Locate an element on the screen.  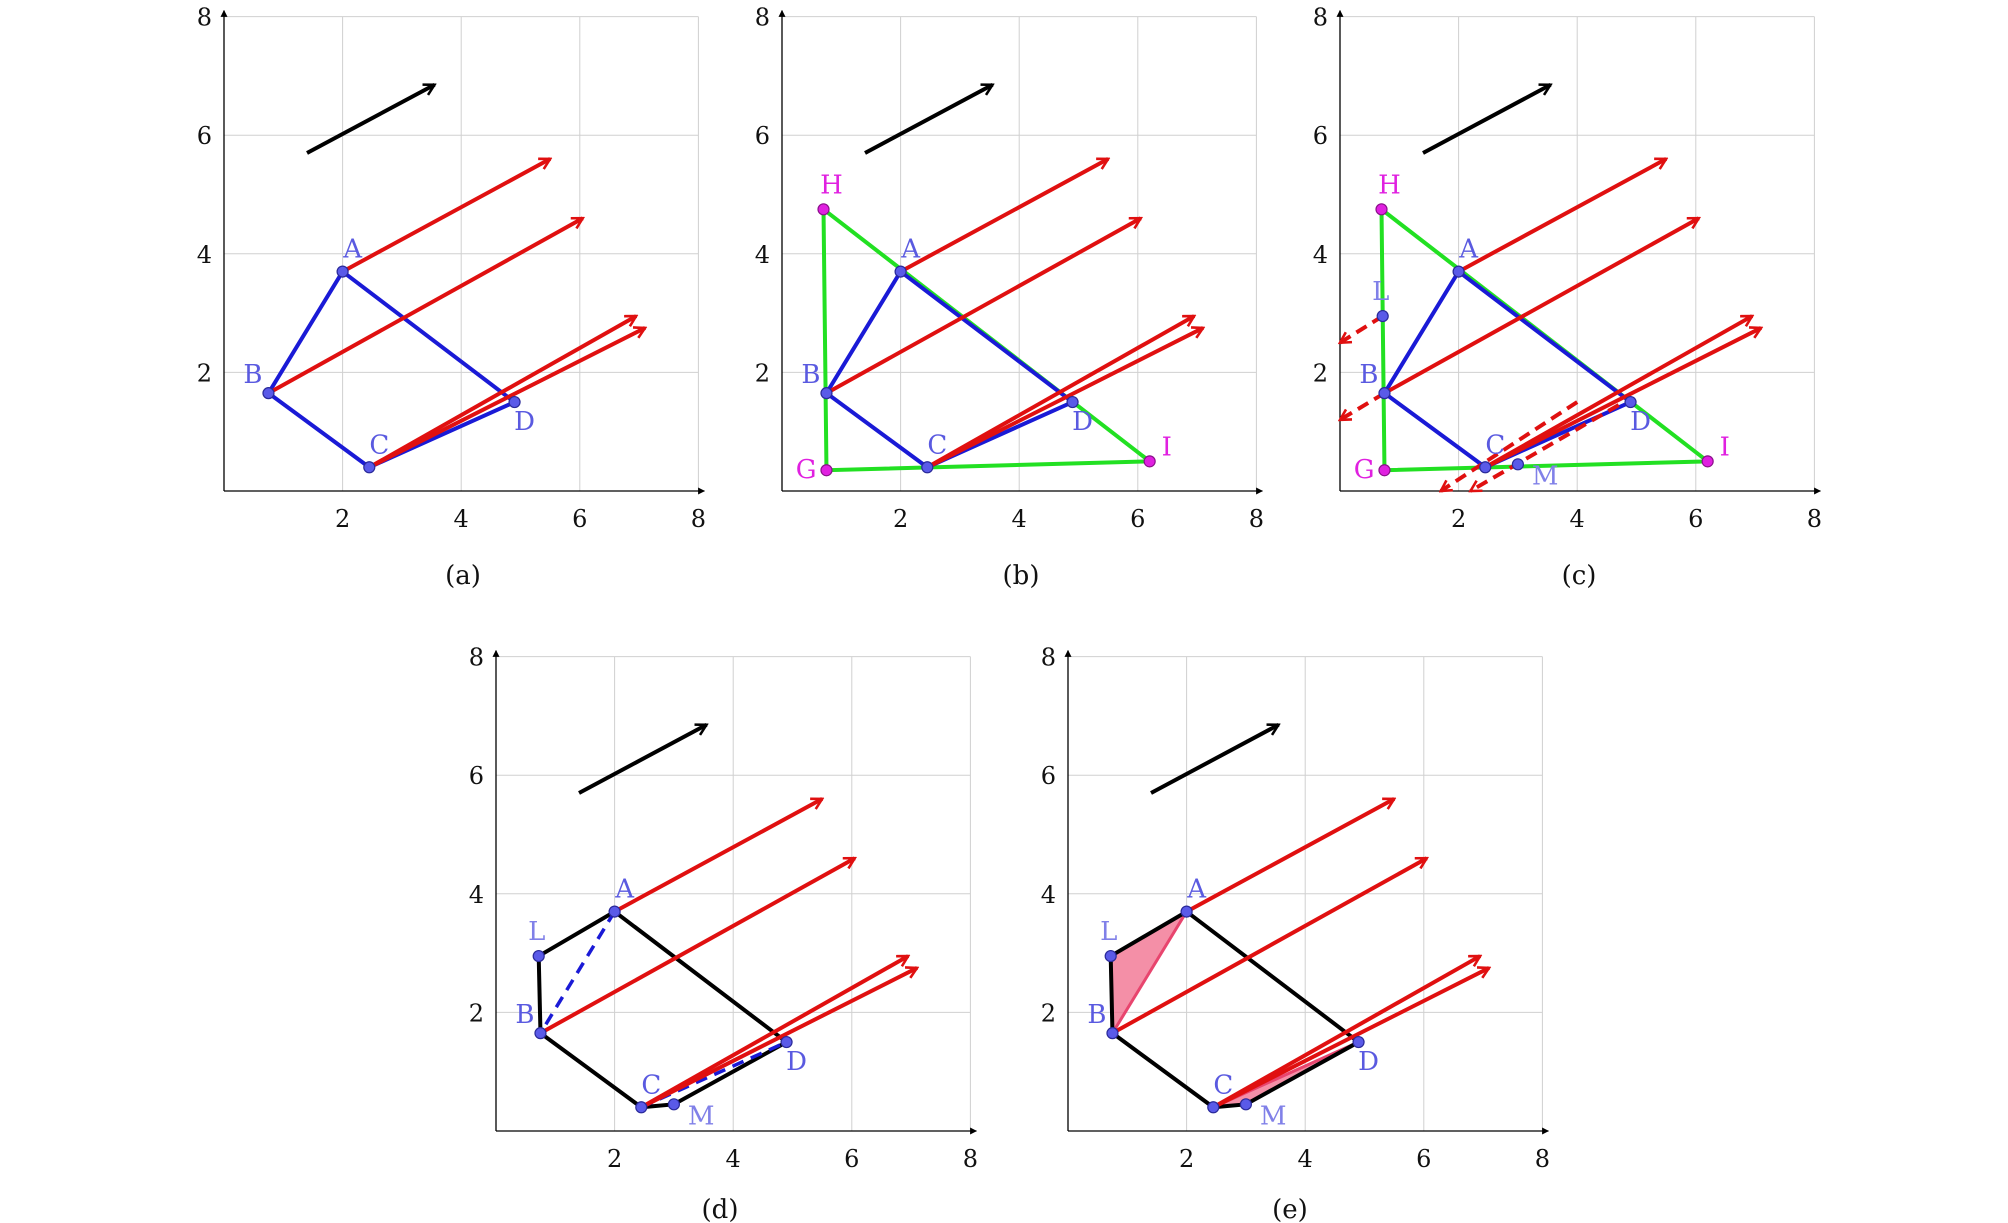
point-g is located at coordinates (1384, 470).